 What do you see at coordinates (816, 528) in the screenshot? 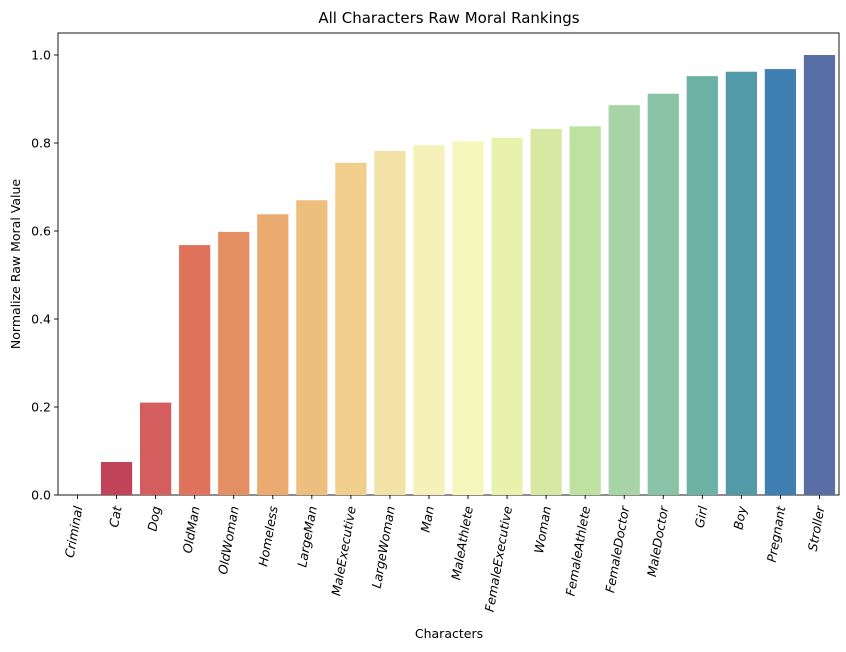
I see `x-tick-label: Stroller` at bounding box center [816, 528].